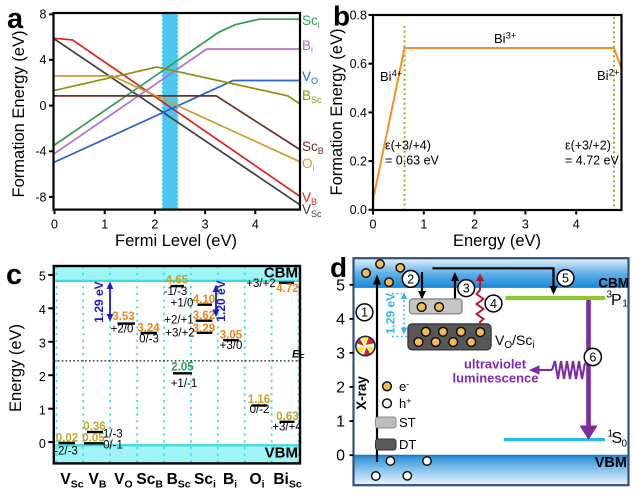 This screenshot has width=639, height=497. I want to click on svg-text: ε(+3/+4), so click(408, 146).